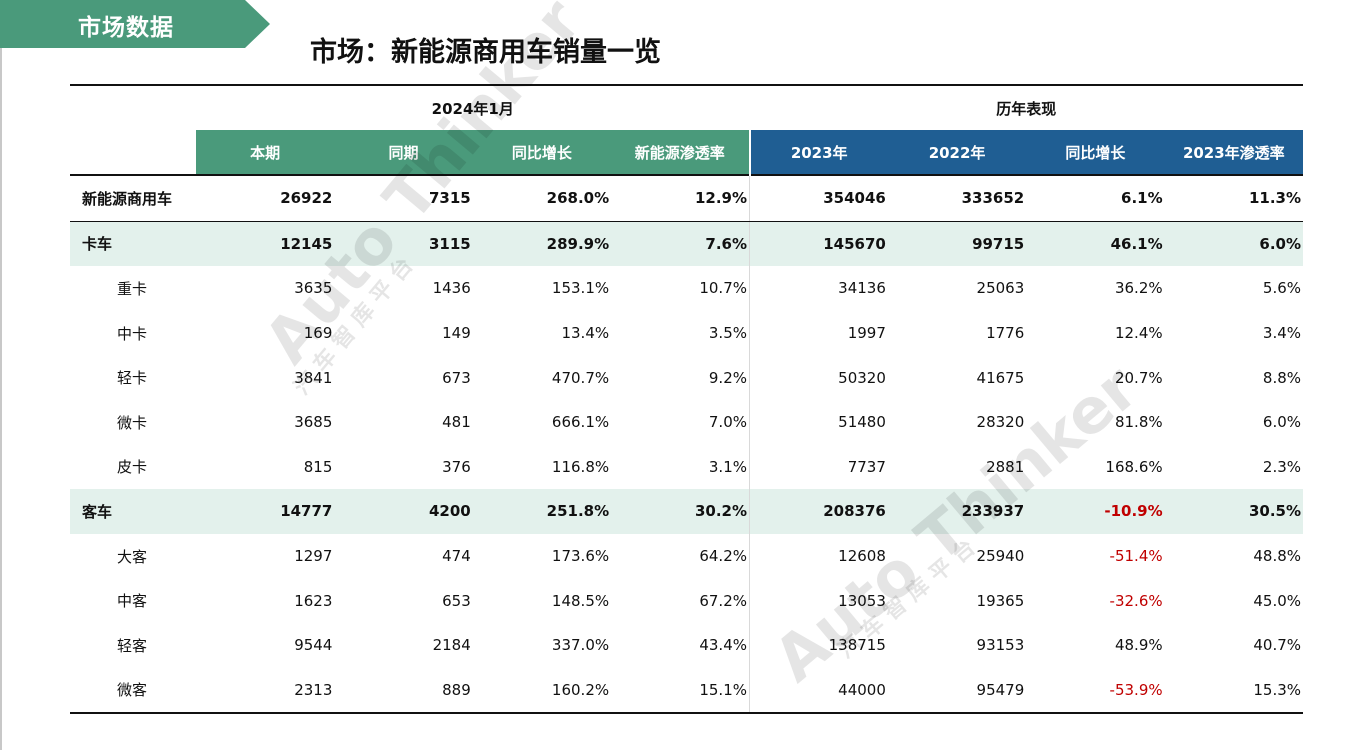  What do you see at coordinates (1234, 197) in the screenshot?
I see `table-cell: 11.3%` at bounding box center [1234, 197].